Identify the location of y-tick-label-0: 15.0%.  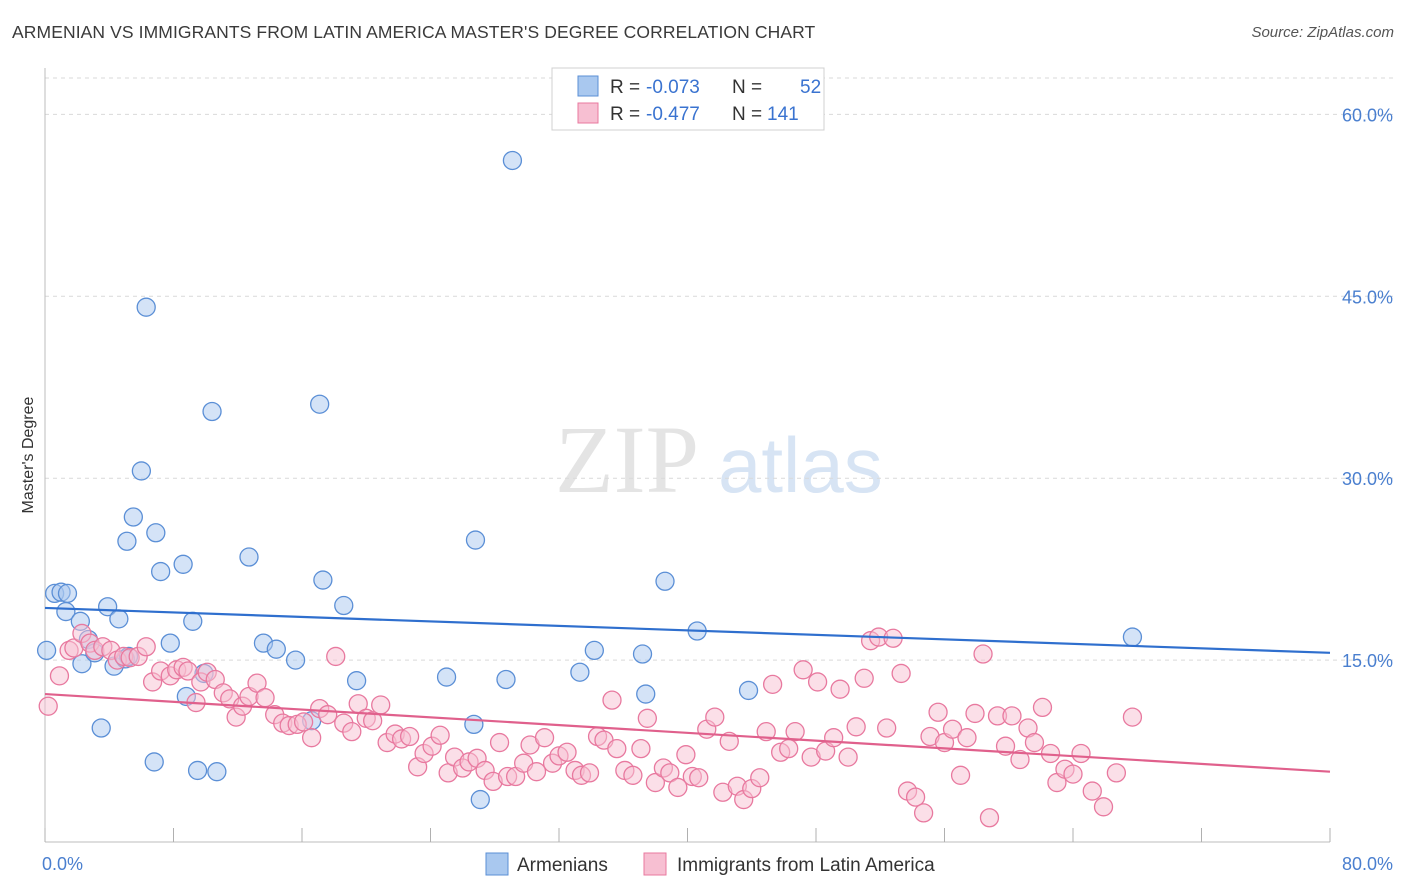
(1367, 661).